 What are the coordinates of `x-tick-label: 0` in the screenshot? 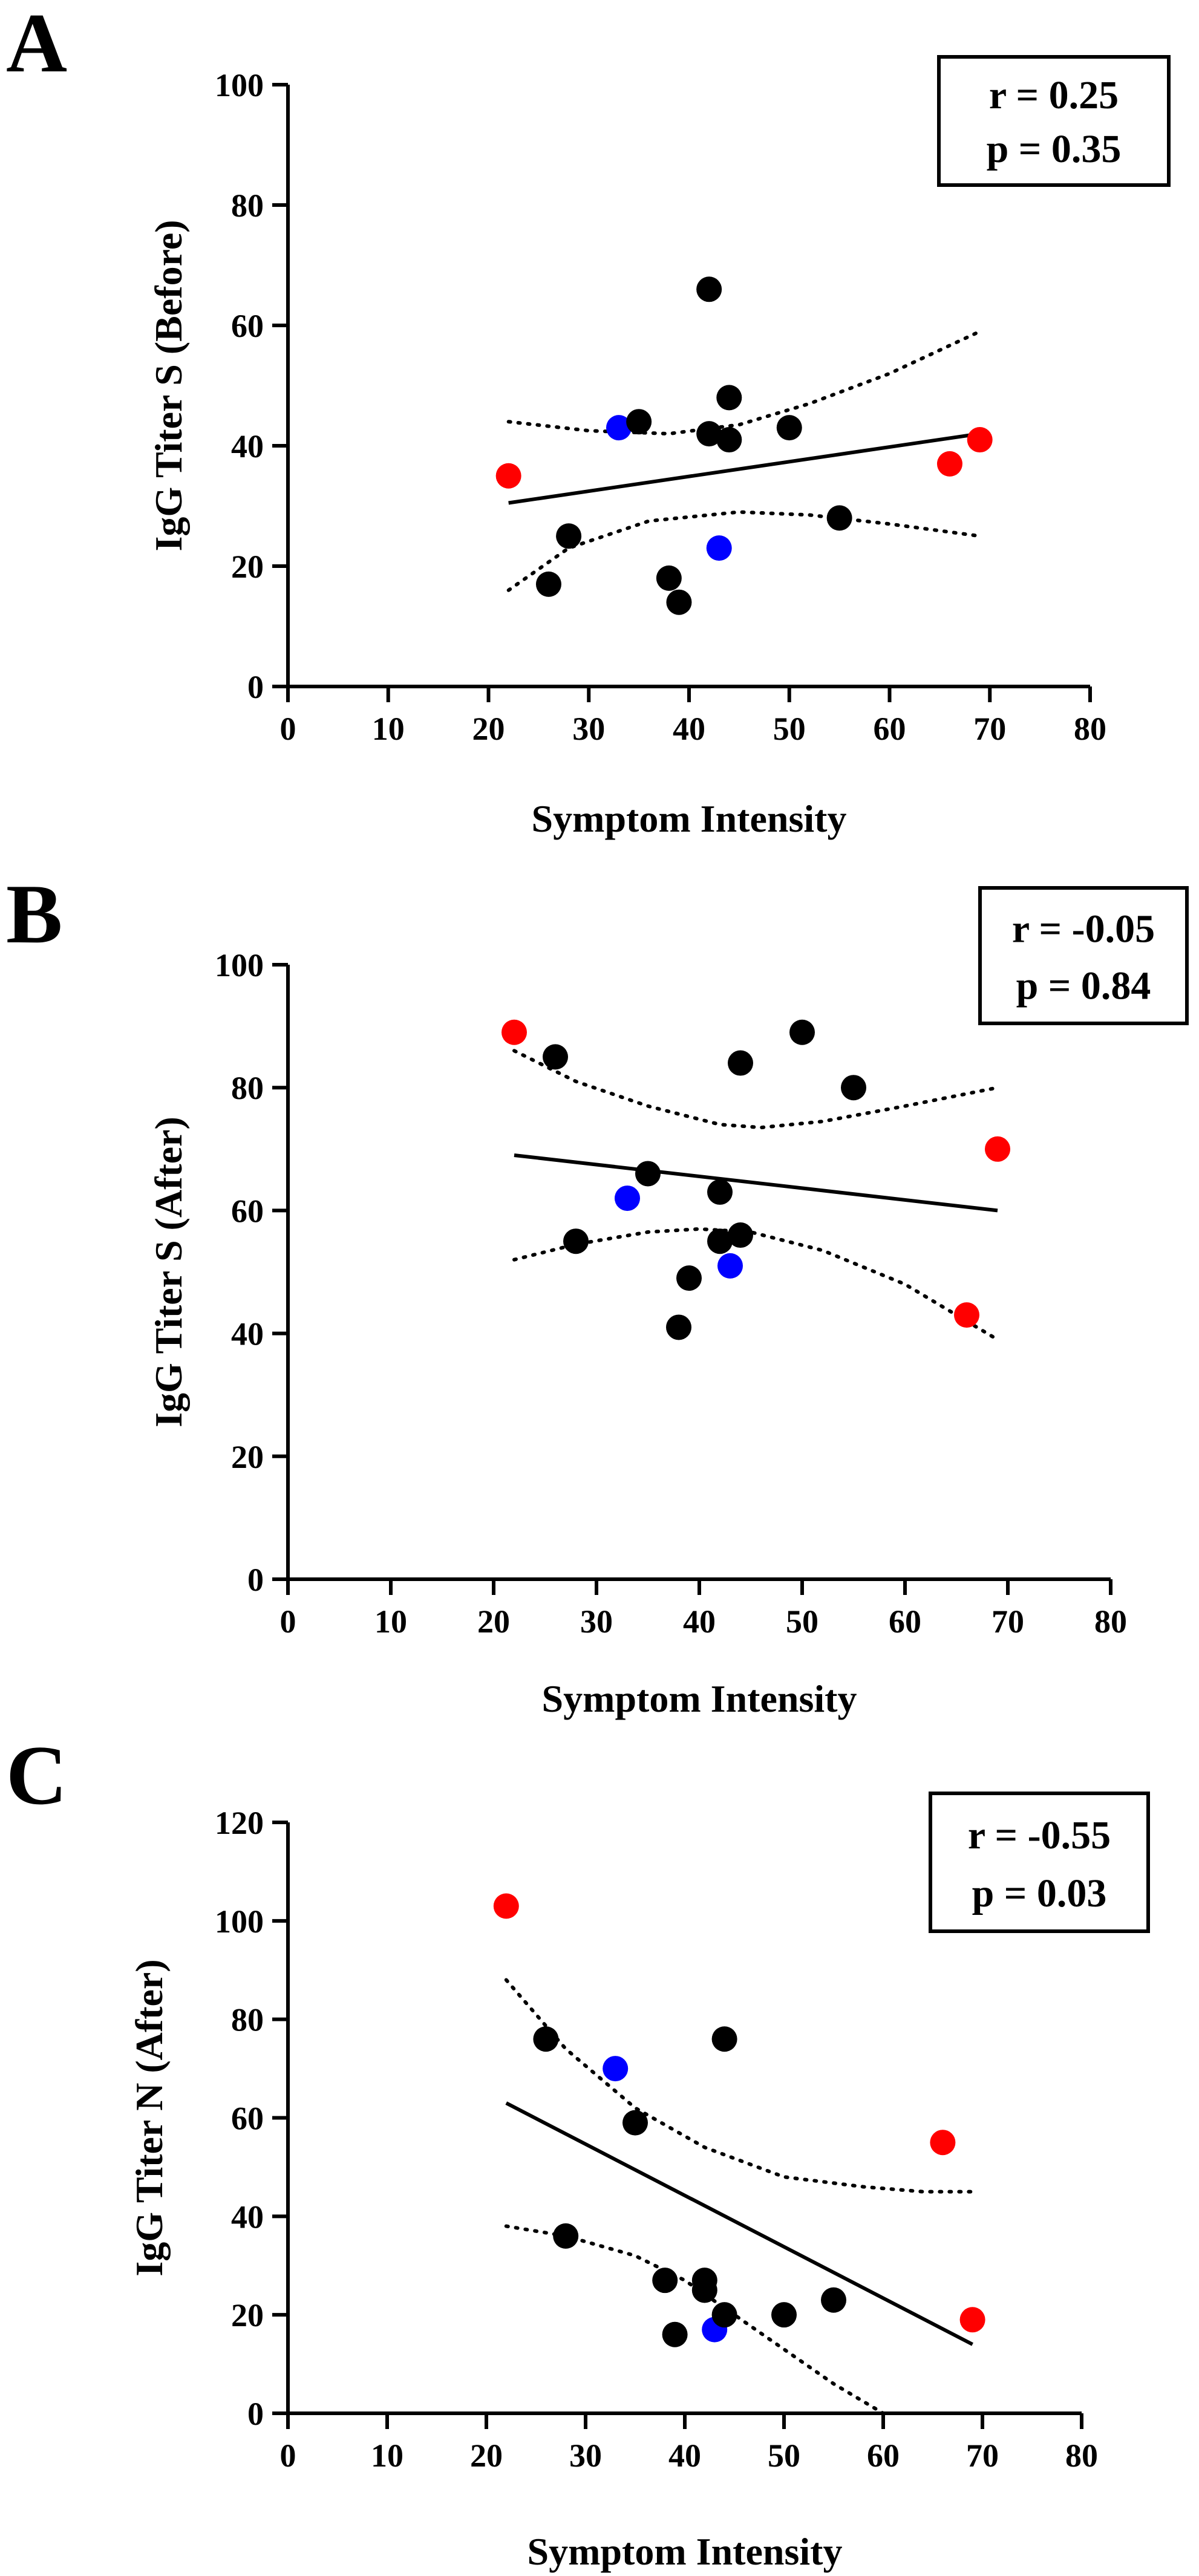 It's located at (288, 2455).